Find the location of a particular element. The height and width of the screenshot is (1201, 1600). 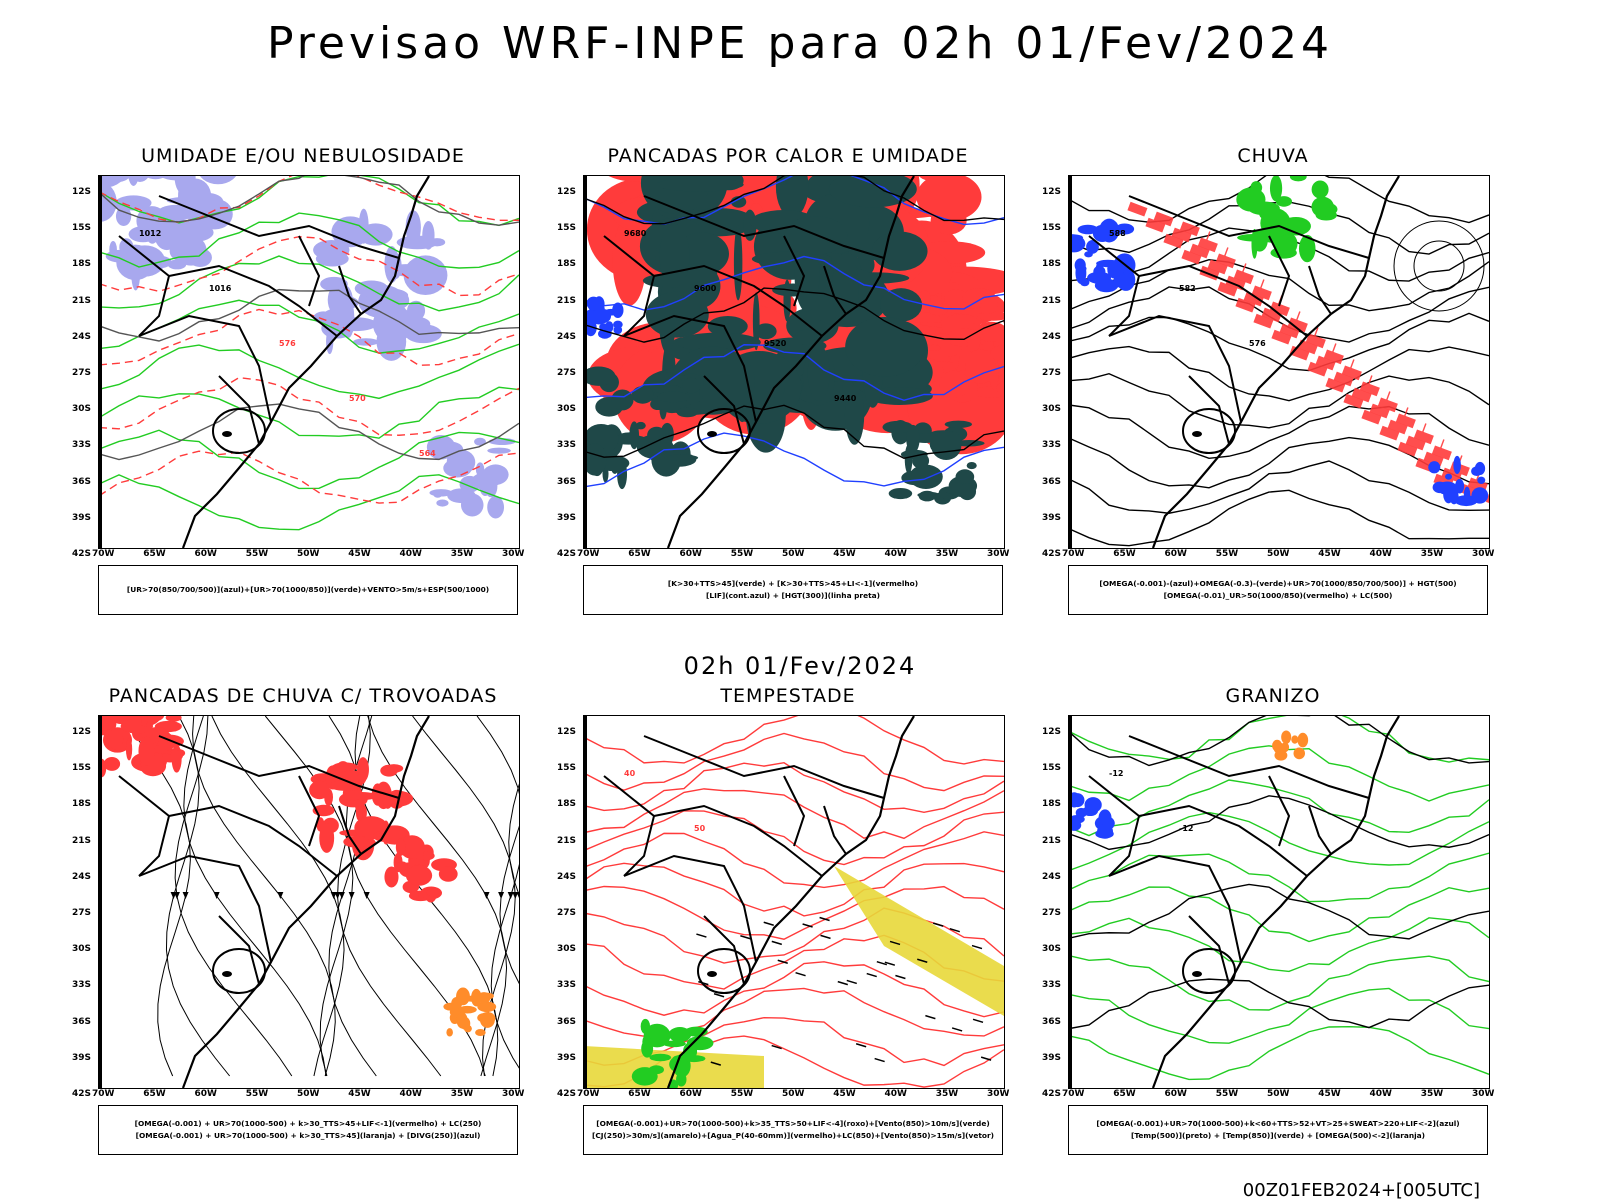

longitude-tick-label: 60W is located at coordinates (690, 1094).